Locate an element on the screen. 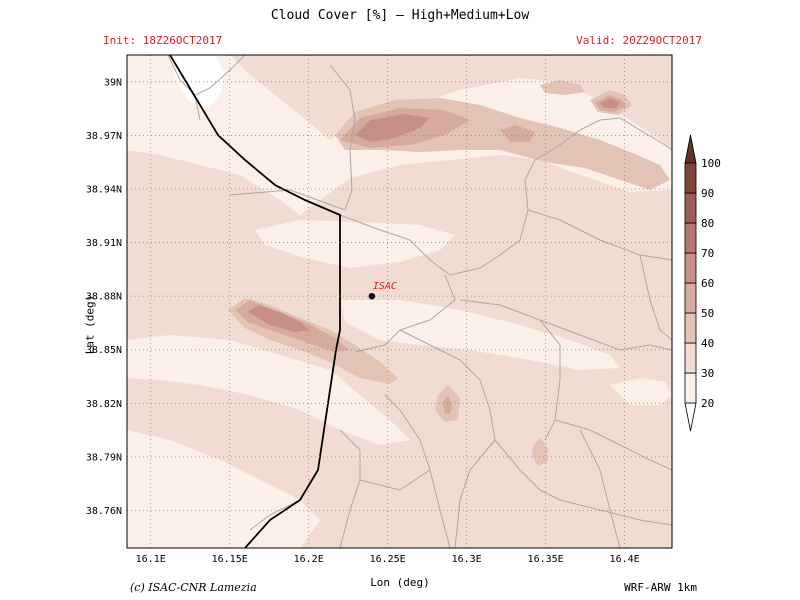  colorbar-label: 90 is located at coordinates (707, 193).